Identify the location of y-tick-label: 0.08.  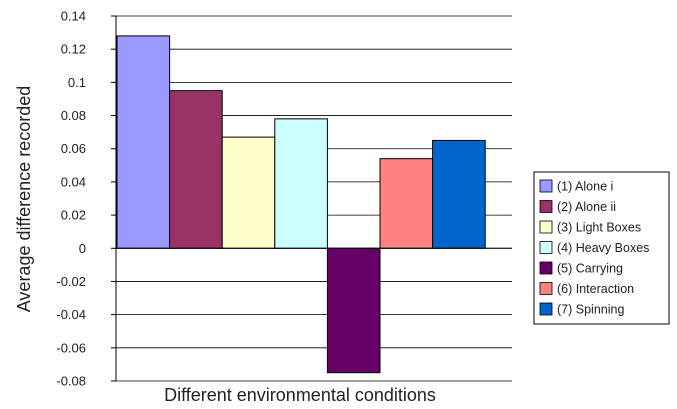
(73, 115).